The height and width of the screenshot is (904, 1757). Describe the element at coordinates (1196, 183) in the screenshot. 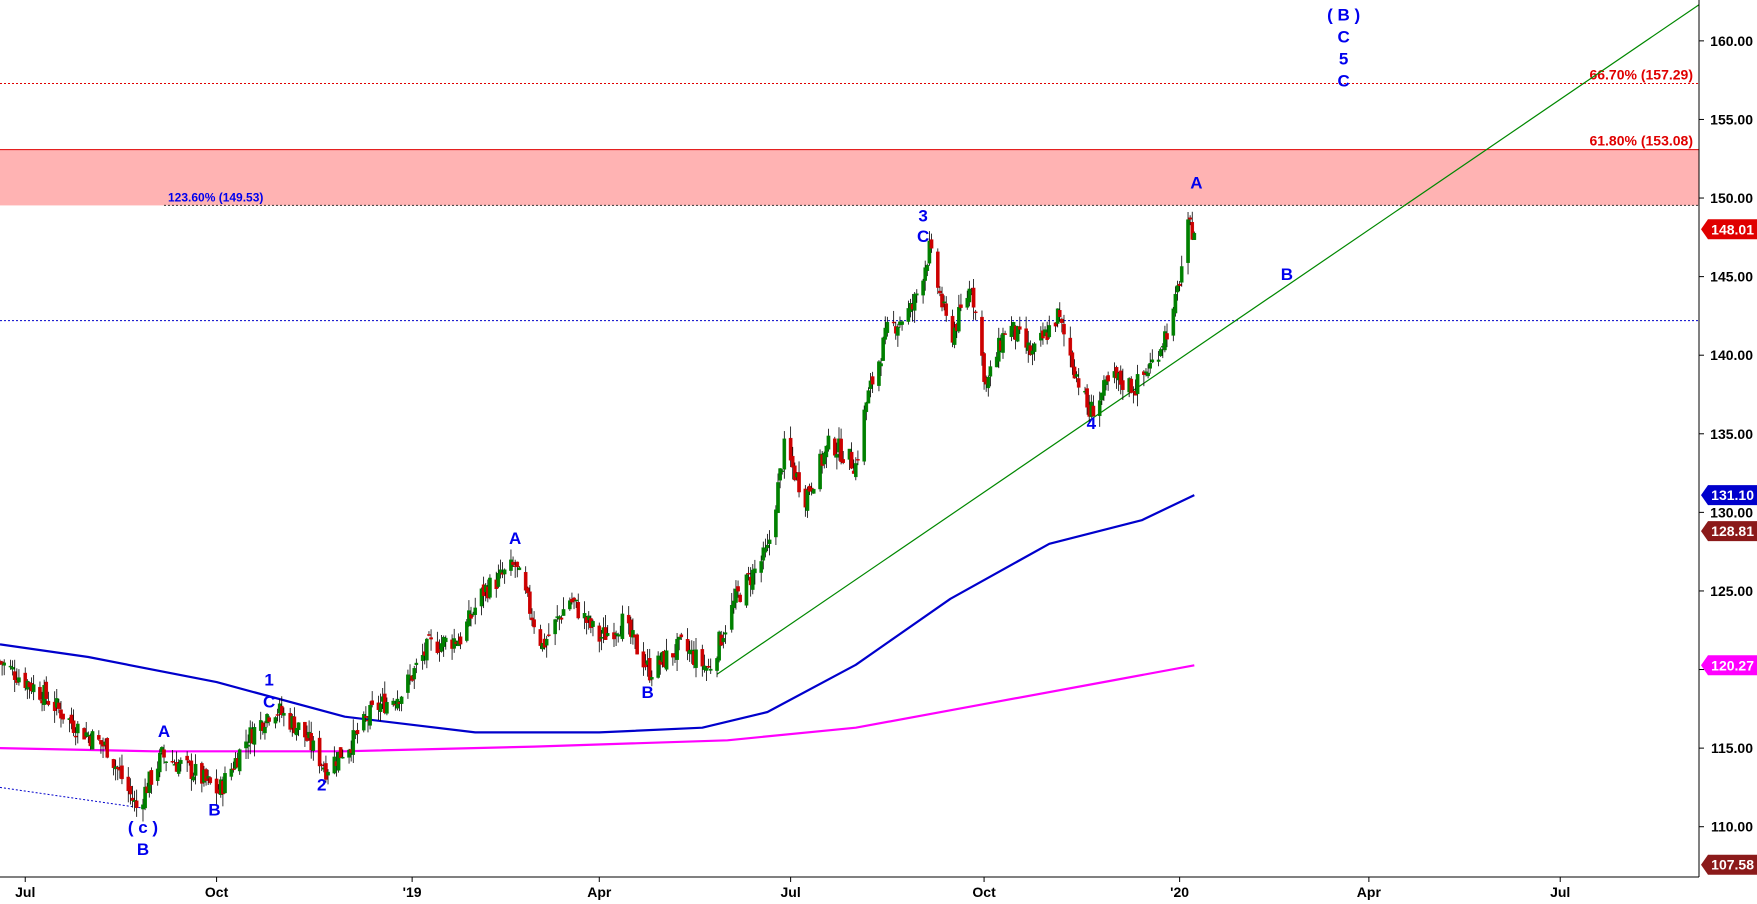

I see `wave-label-12: A` at that location.